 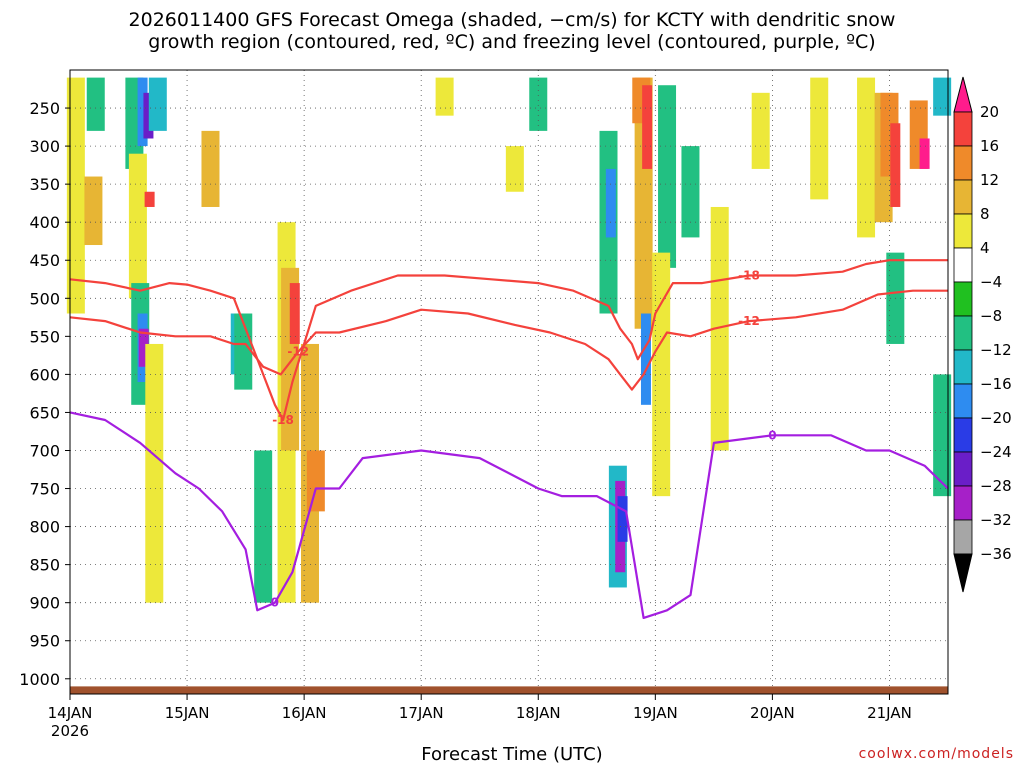 What do you see at coordinates (509, 690) in the screenshot?
I see `ground-surface` at bounding box center [509, 690].